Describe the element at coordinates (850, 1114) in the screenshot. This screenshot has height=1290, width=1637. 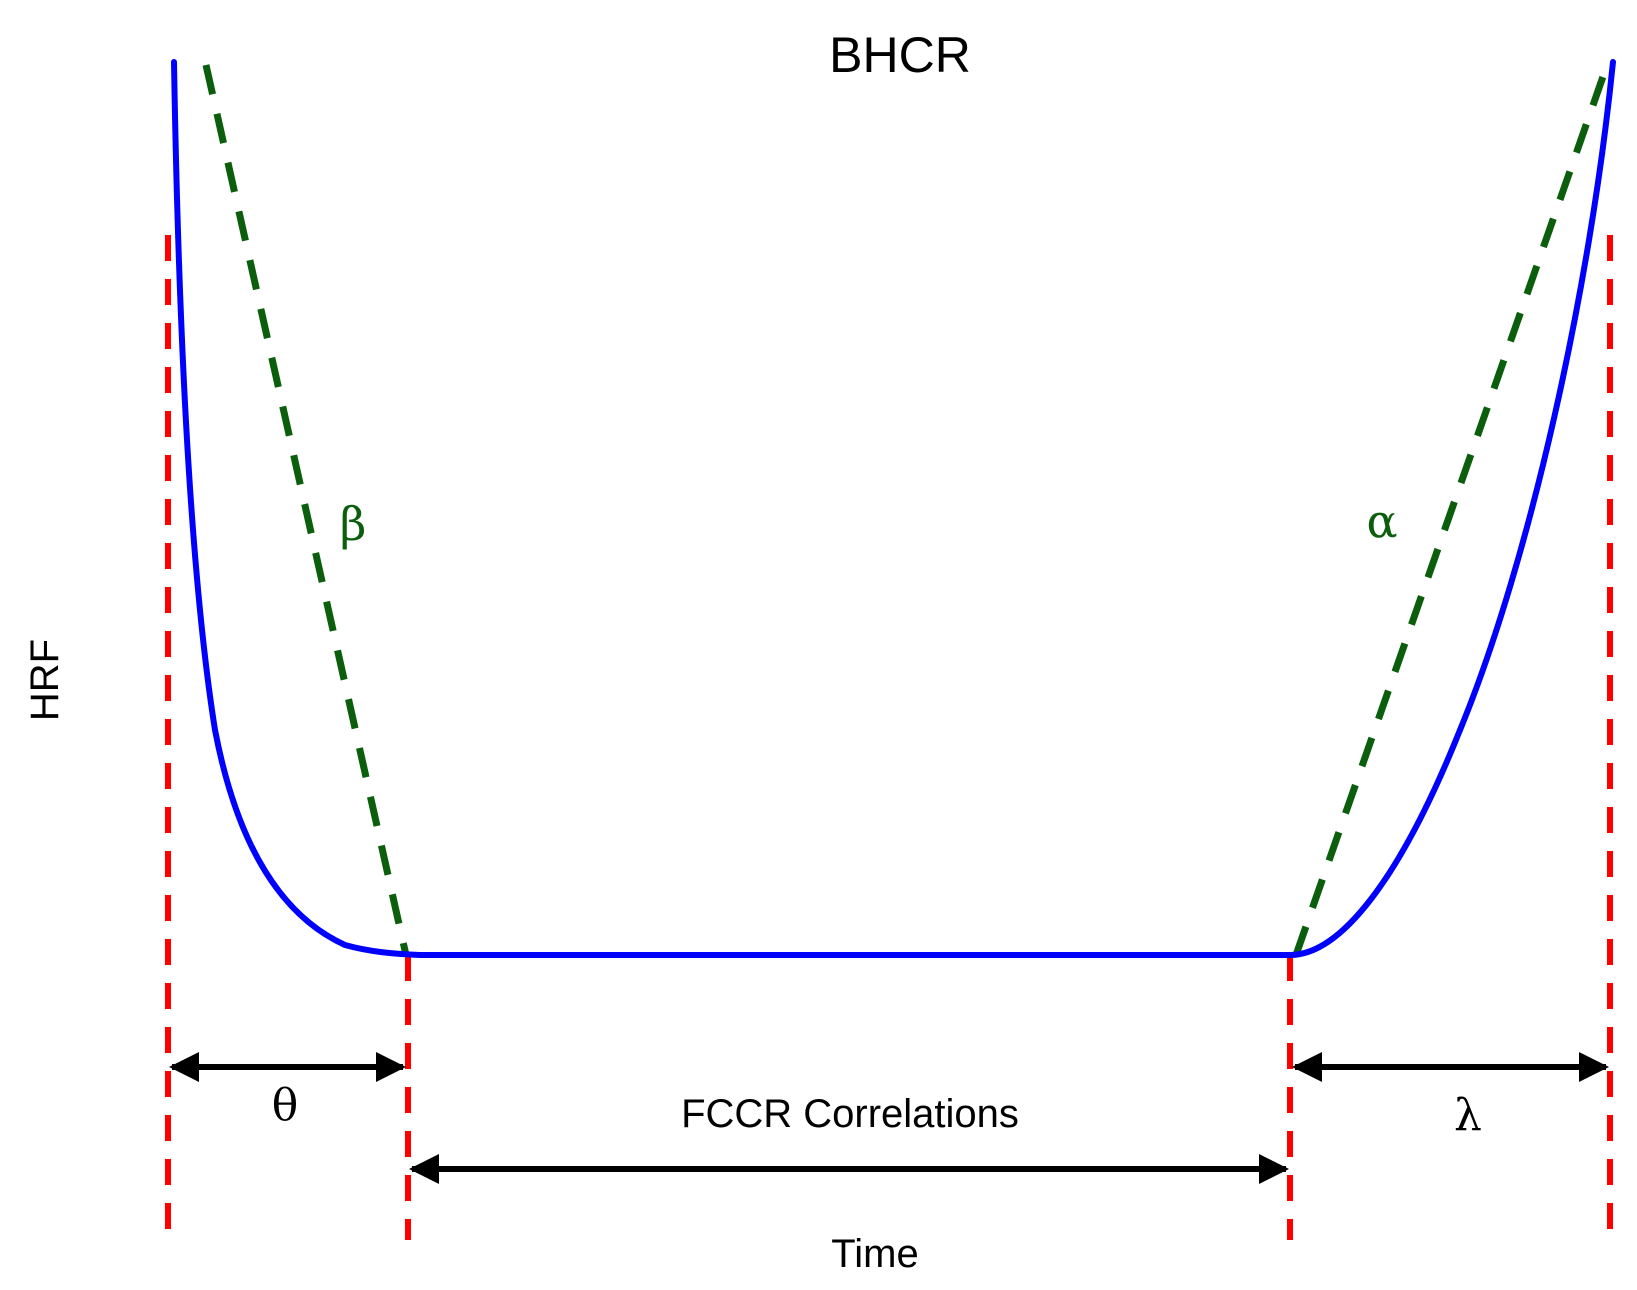
I see `fccr-label: FCCR Correlations` at that location.